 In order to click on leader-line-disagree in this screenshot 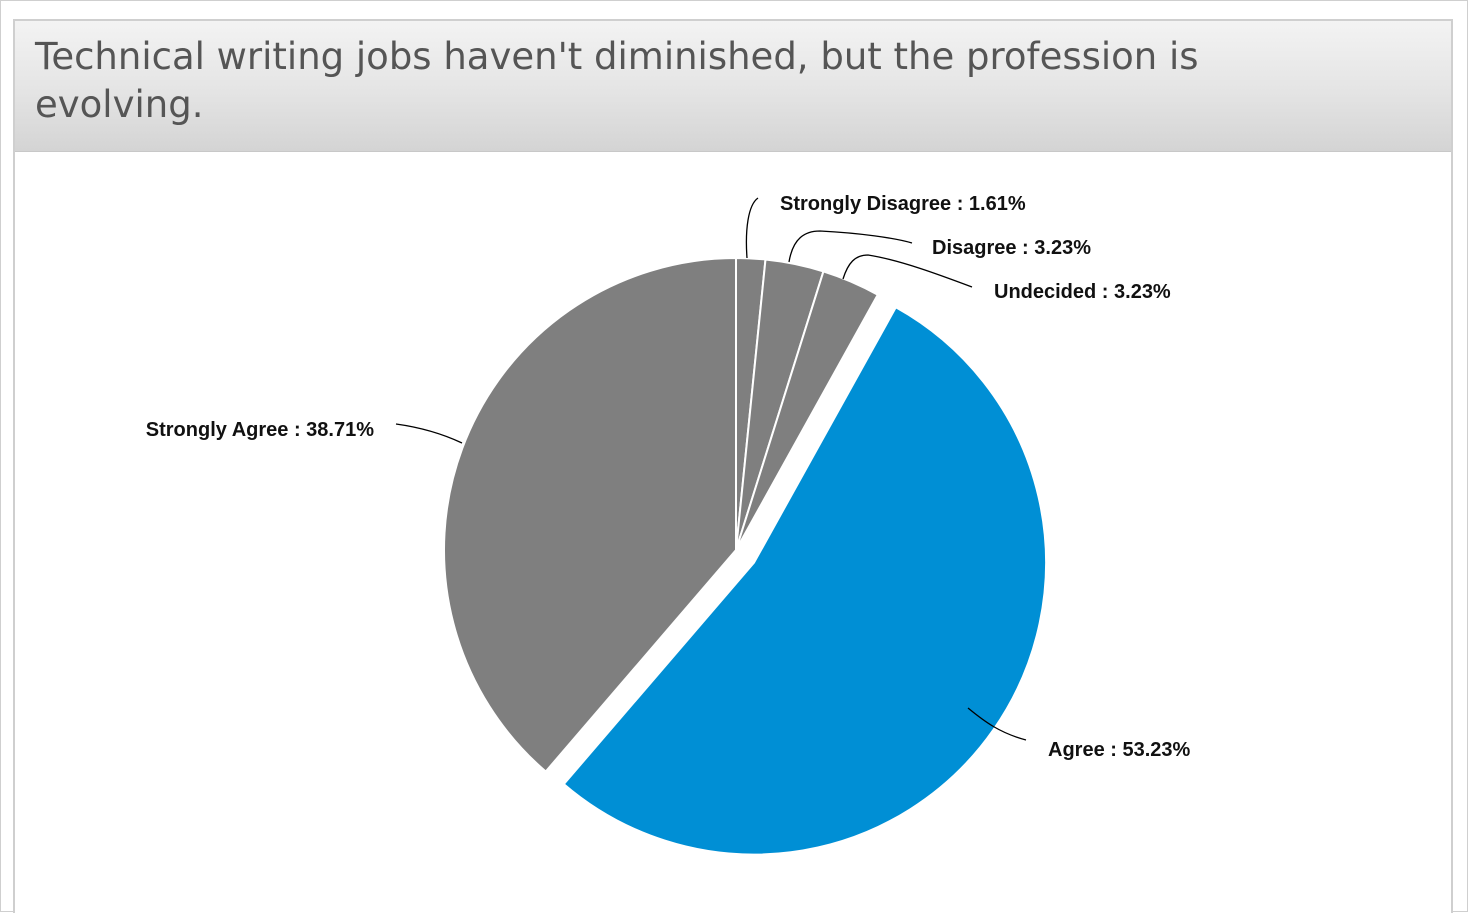, I will do `click(850, 246)`.